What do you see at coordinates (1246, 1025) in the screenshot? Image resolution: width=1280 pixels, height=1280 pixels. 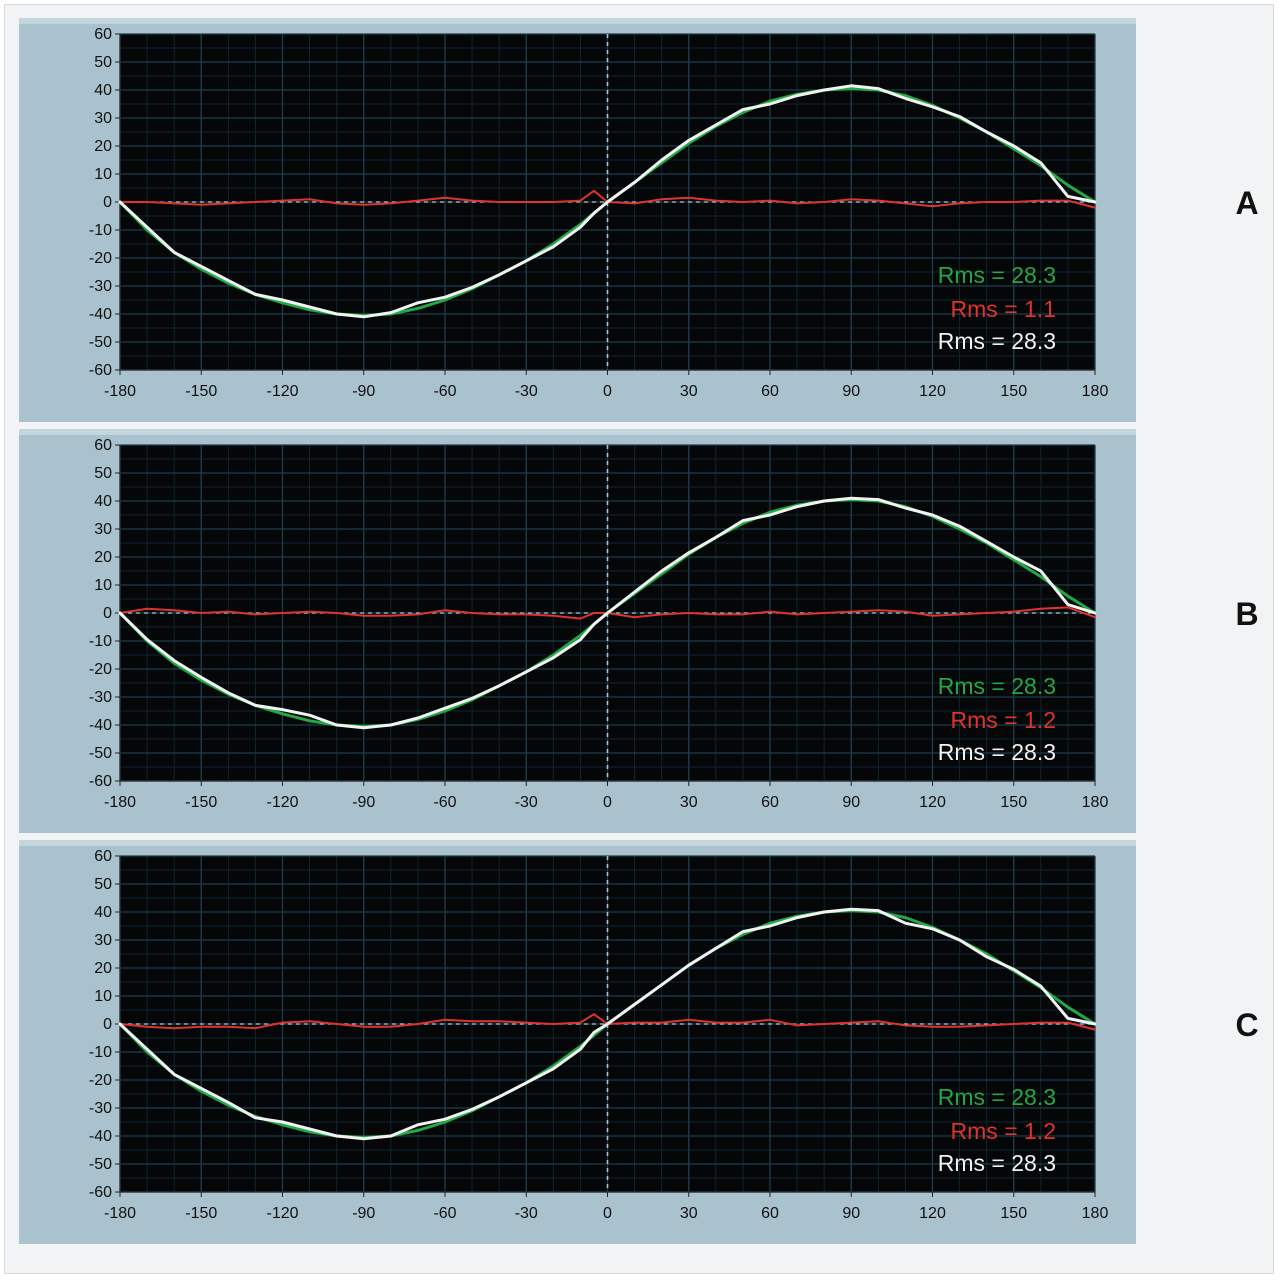 I see `panel-label: C` at bounding box center [1246, 1025].